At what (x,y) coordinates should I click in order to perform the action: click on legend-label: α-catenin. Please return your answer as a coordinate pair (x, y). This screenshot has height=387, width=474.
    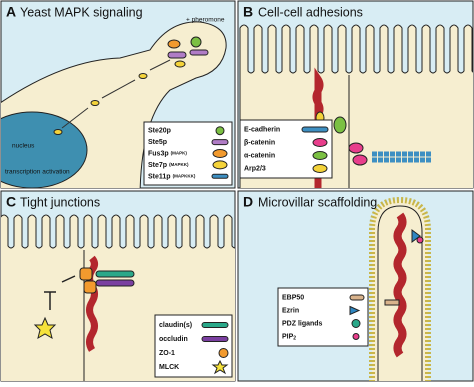
    Looking at the image, I should click on (259, 155).